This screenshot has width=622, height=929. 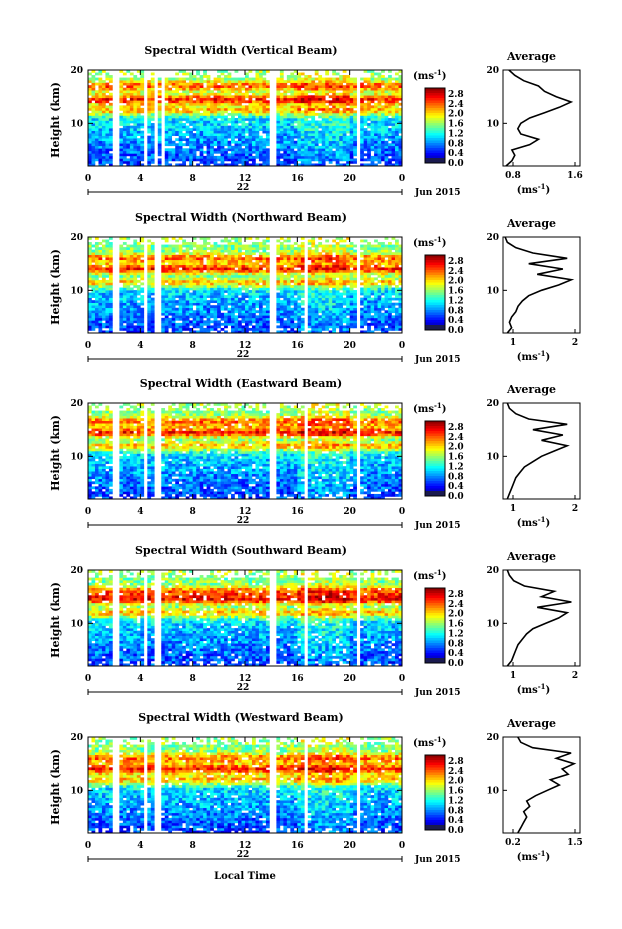 I want to click on colorbar-step, so click(x=435, y=152).